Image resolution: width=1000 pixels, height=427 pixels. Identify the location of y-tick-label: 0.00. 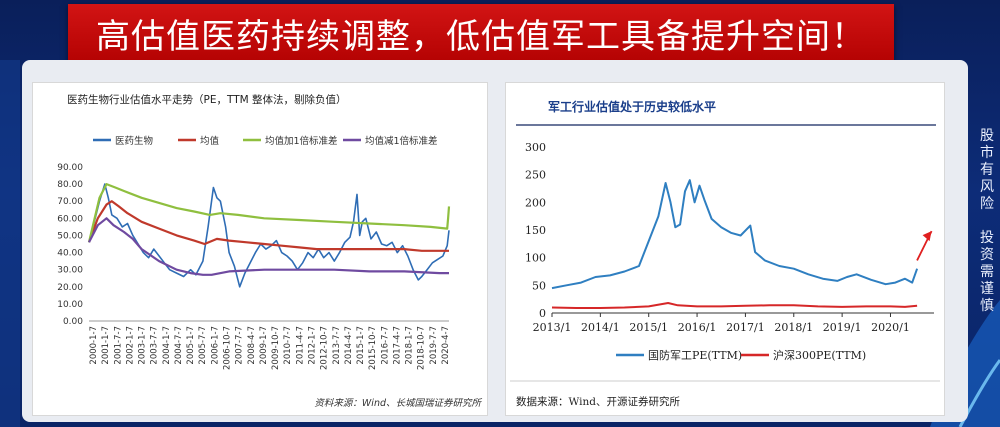
(73, 322).